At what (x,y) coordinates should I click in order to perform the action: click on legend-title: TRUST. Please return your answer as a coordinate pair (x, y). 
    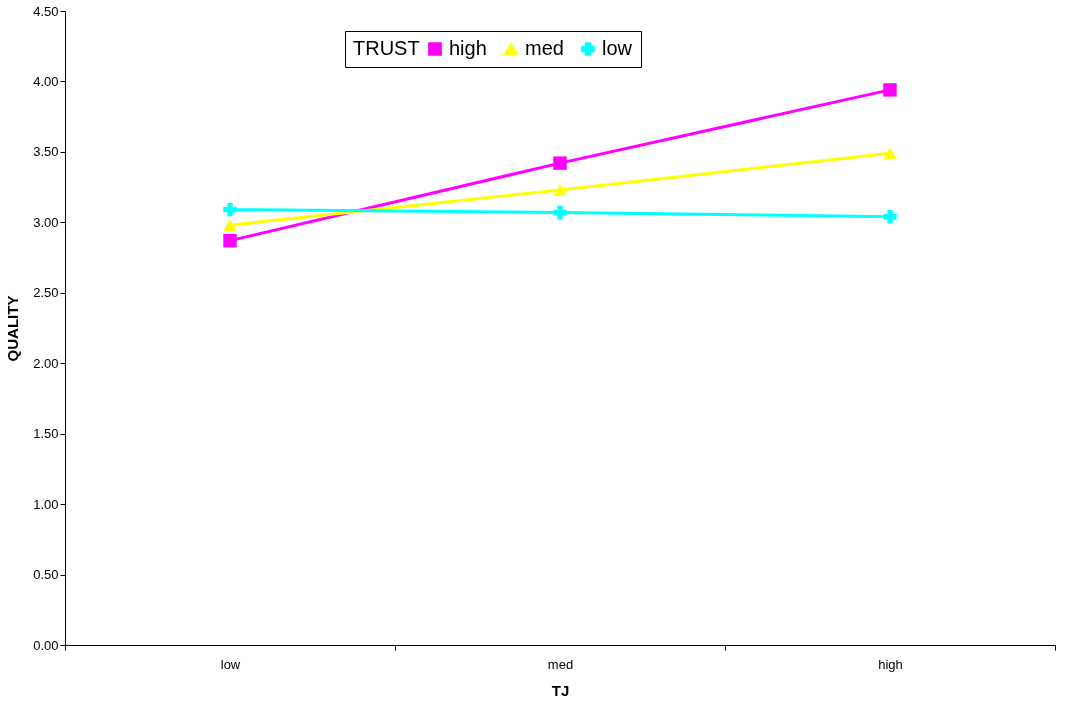
    Looking at the image, I should click on (386, 48).